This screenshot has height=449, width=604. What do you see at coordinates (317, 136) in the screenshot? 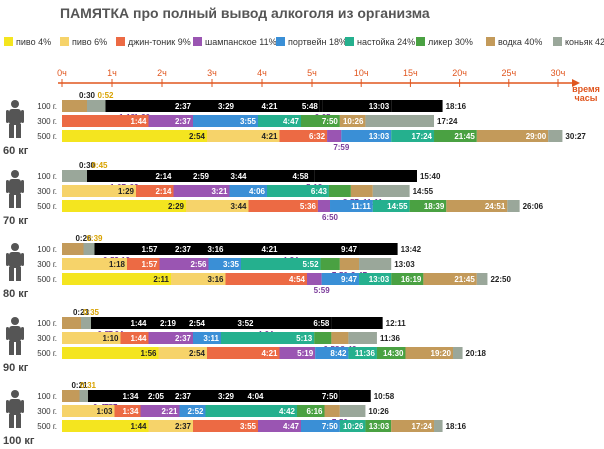
I see `time-label: 6:32` at bounding box center [317, 136].